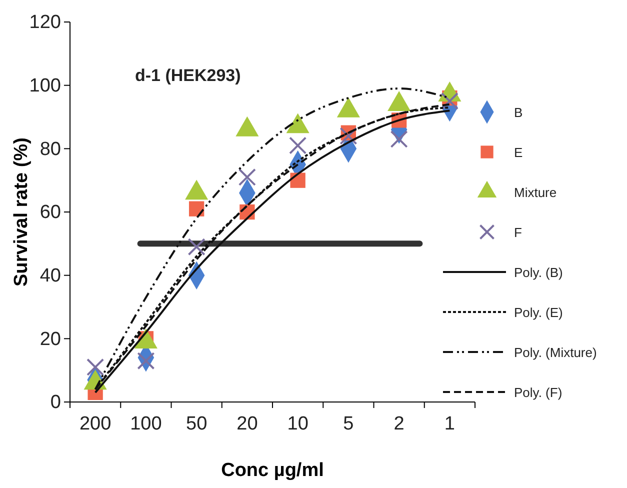 The height and width of the screenshot is (488, 627). What do you see at coordinates (538, 312) in the screenshot?
I see `legend-label: Poly. (E)` at bounding box center [538, 312].